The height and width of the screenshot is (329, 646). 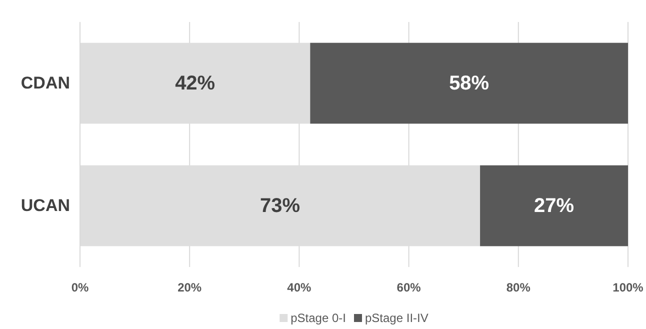 I want to click on data-label: 58%, so click(x=469, y=83).